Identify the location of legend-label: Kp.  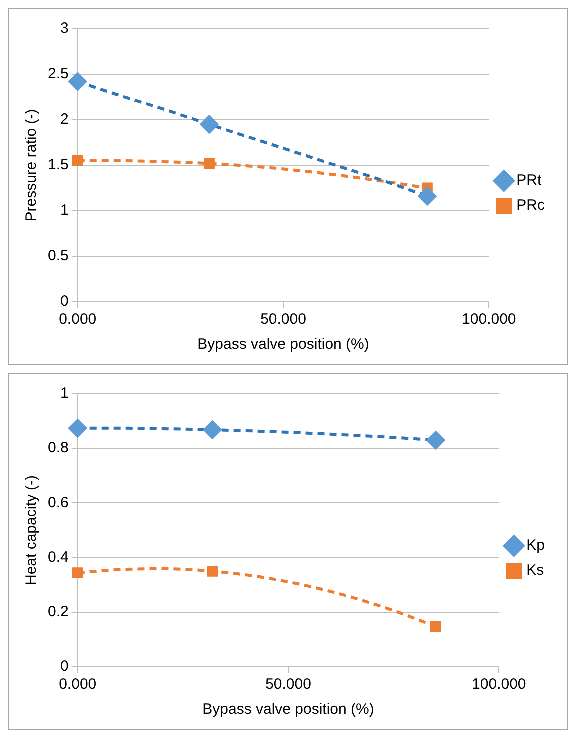
(536, 545).